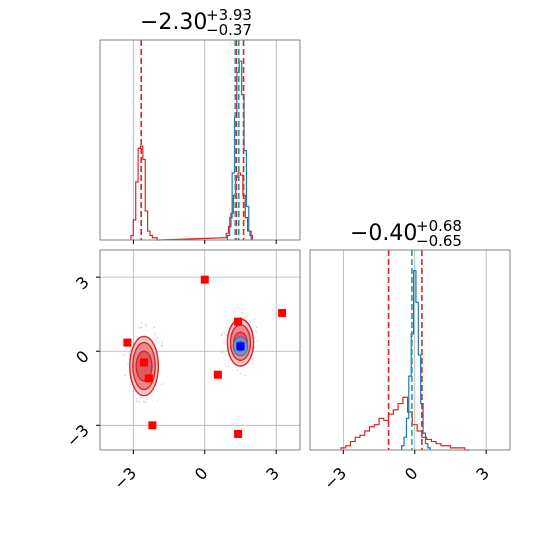 The height and width of the screenshot is (550, 550). Describe the element at coordinates (439, 241) in the screenshot. I see `title-2-lower-error: −0.65` at that location.